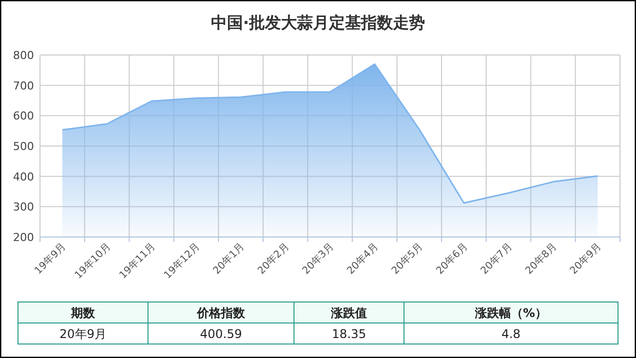 The width and height of the screenshot is (636, 358). I want to click on x-tick-label: 20年7月, so click(496, 258).